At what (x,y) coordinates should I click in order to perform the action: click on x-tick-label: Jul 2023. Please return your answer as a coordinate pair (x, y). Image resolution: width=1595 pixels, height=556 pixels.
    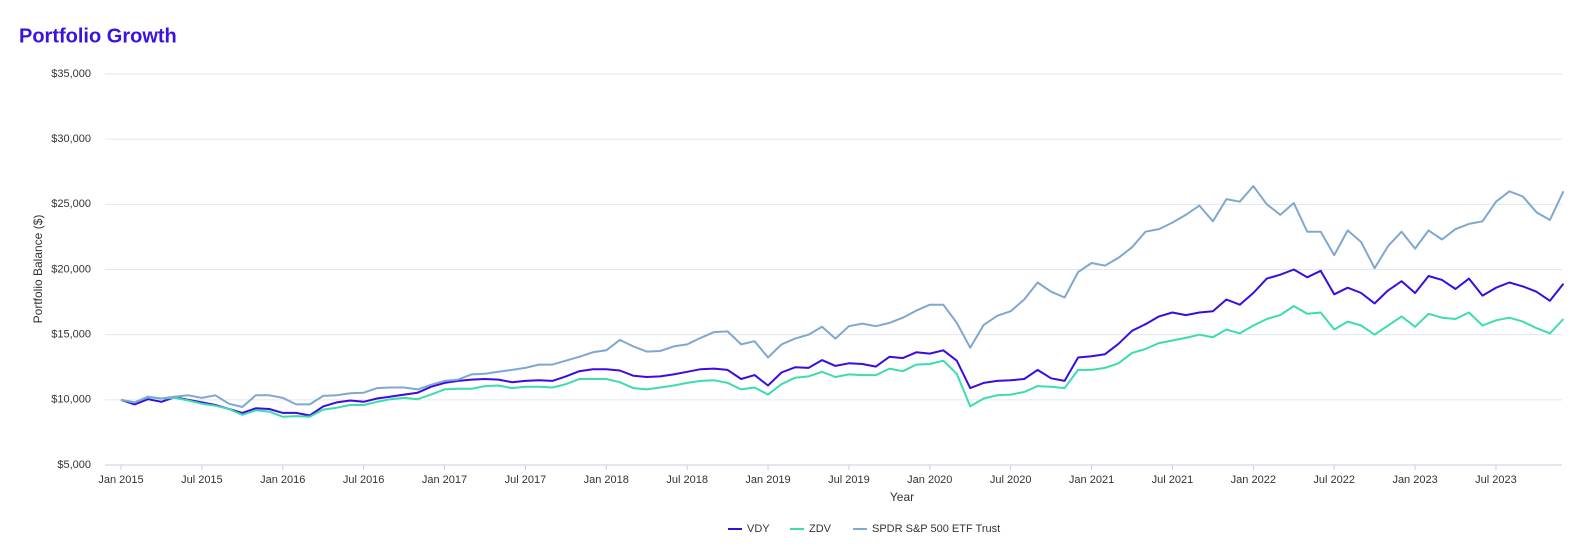
    Looking at the image, I should click on (1496, 480).